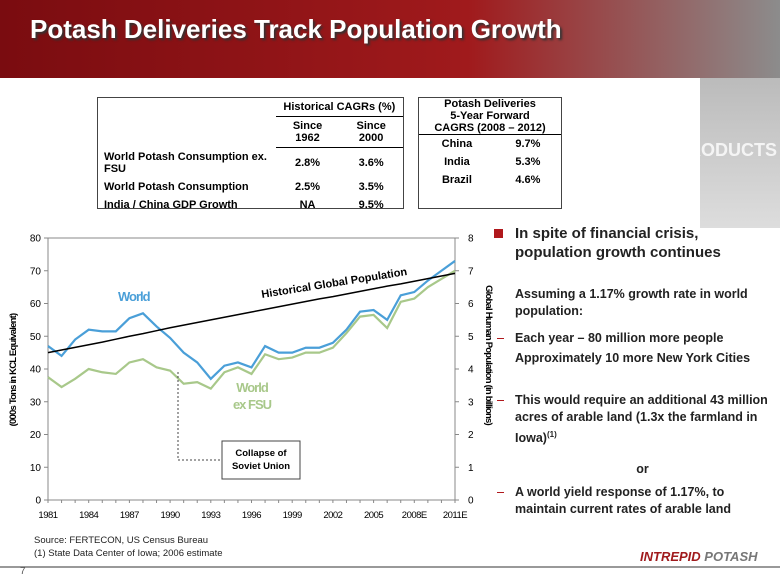  I want to click on page-number: 7, so click(23, 571).